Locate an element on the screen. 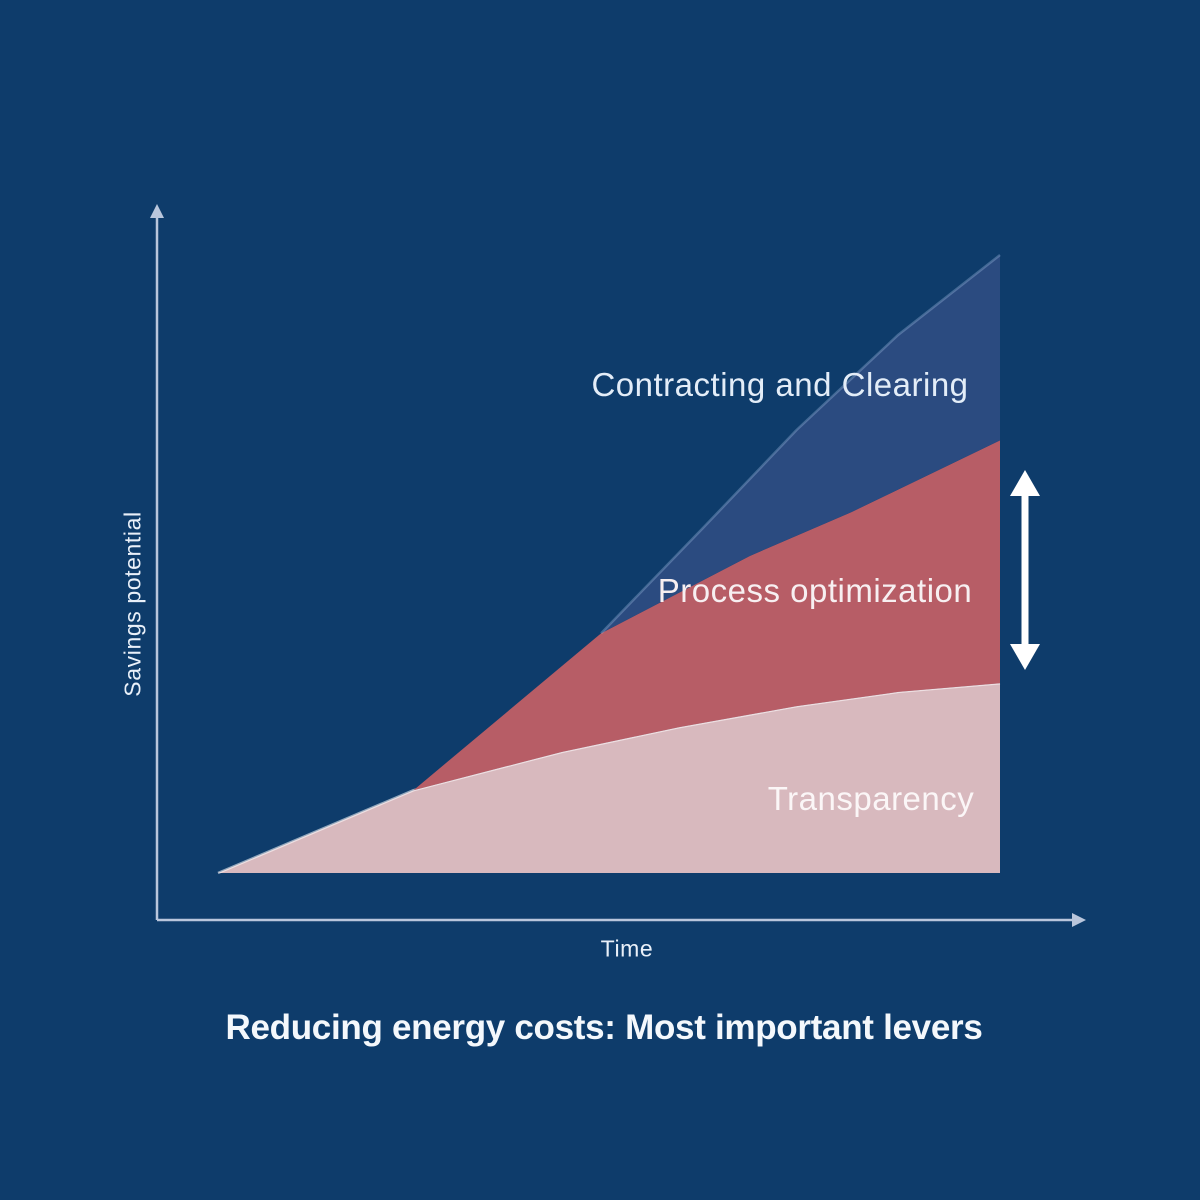 The width and height of the screenshot is (1200, 1200). range-arrow-up-icon is located at coordinates (1025, 483).